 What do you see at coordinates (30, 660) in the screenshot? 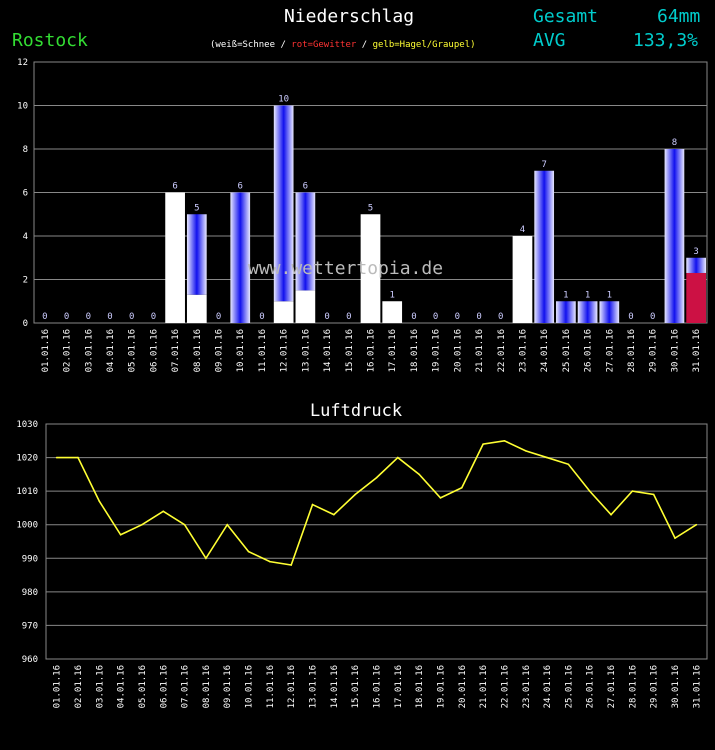
I see `line-y-tick-label: 960` at bounding box center [30, 660].